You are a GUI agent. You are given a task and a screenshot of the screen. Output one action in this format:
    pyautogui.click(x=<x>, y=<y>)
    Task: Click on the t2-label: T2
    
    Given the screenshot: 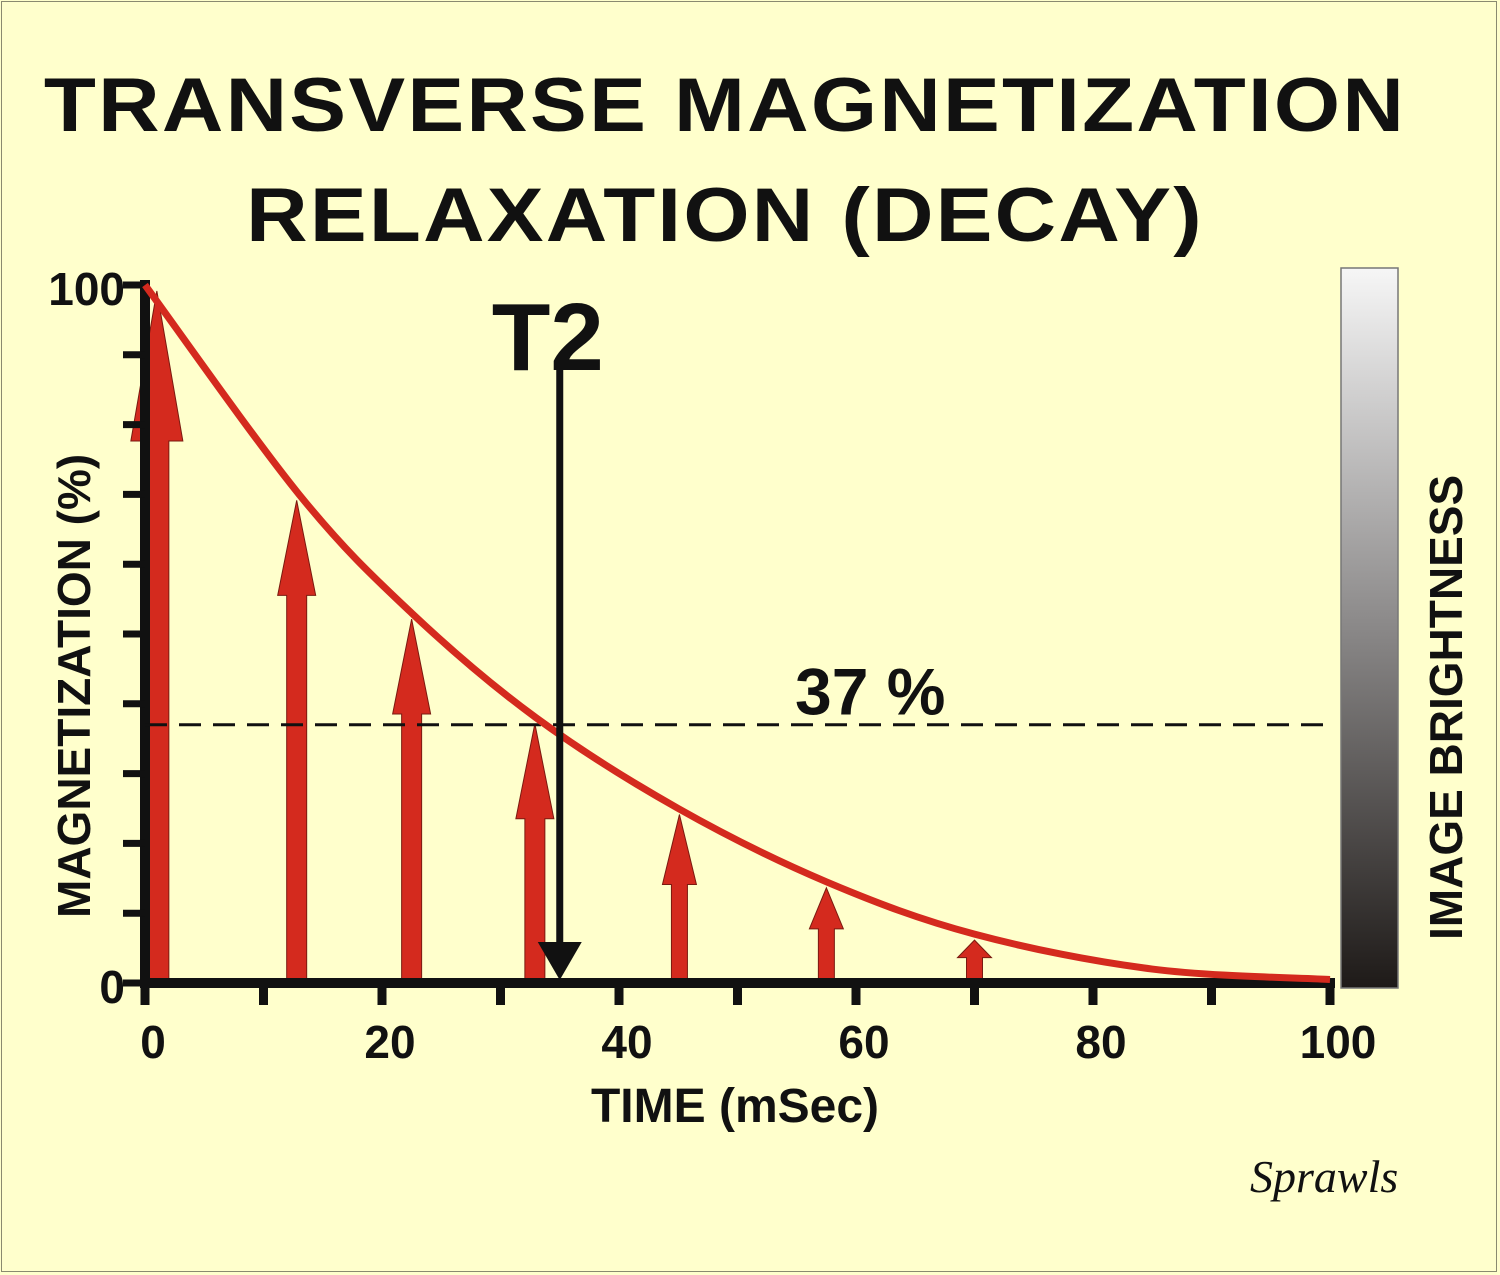 What is the action you would take?
    pyautogui.click(x=548, y=337)
    